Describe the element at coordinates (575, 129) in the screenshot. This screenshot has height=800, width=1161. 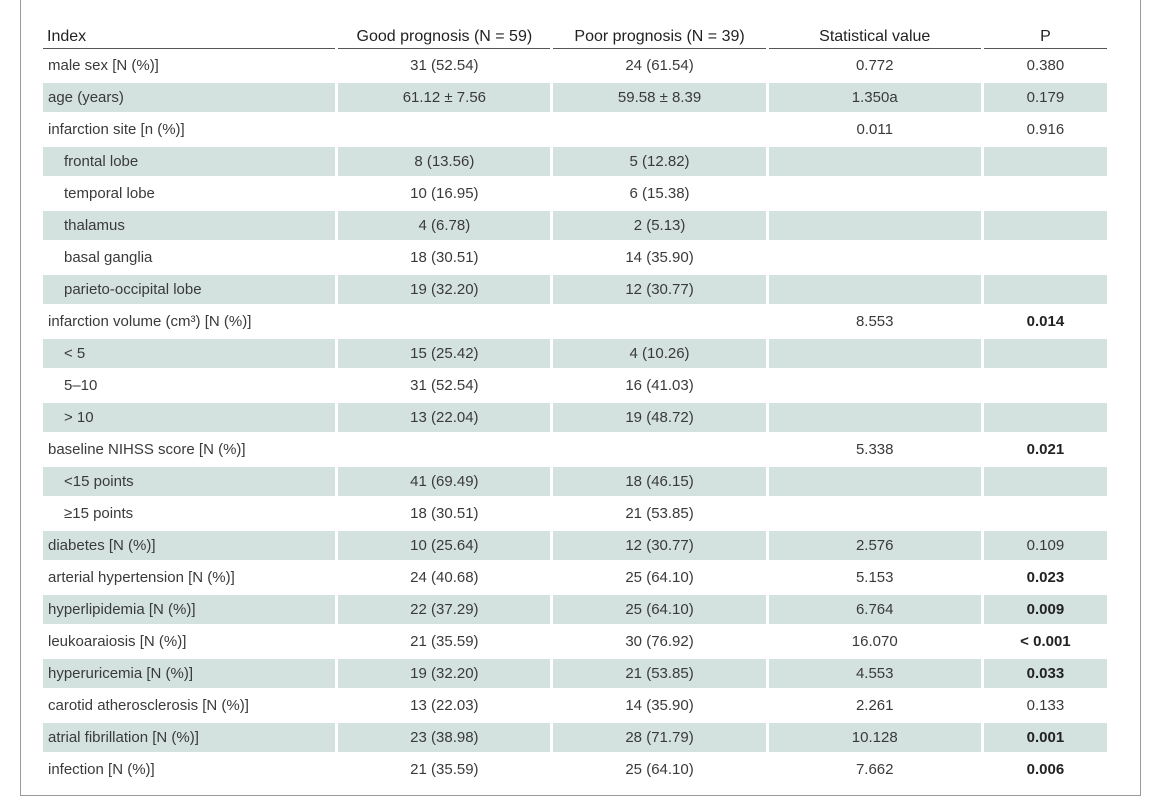
I see `table-row: infarction site [n (%)] 0.011 0.916` at that location.